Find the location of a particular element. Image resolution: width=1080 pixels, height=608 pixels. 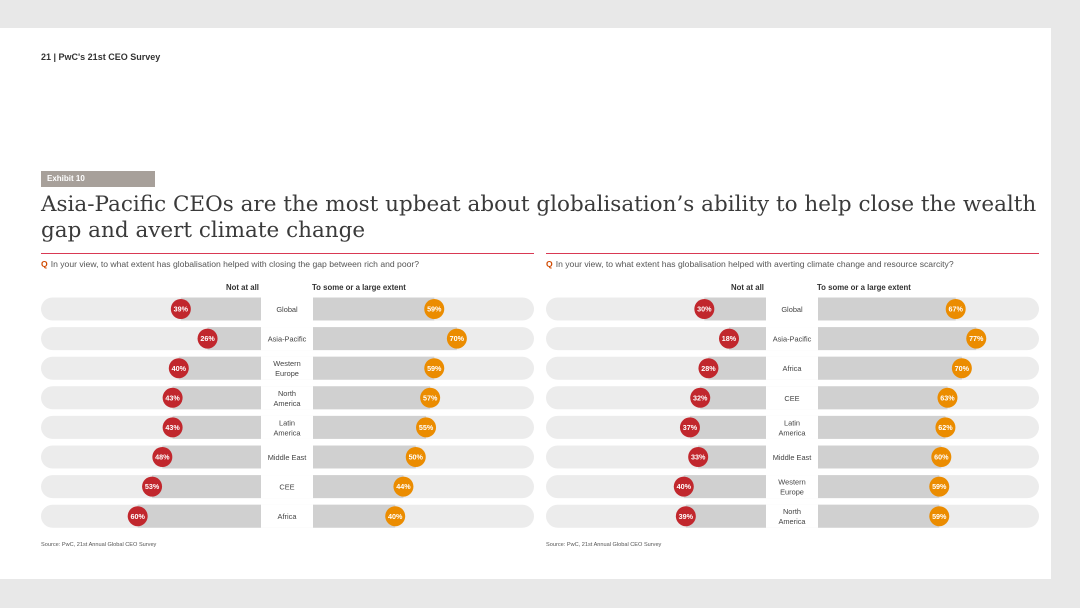

category-label: Western is located at coordinates (791, 482).